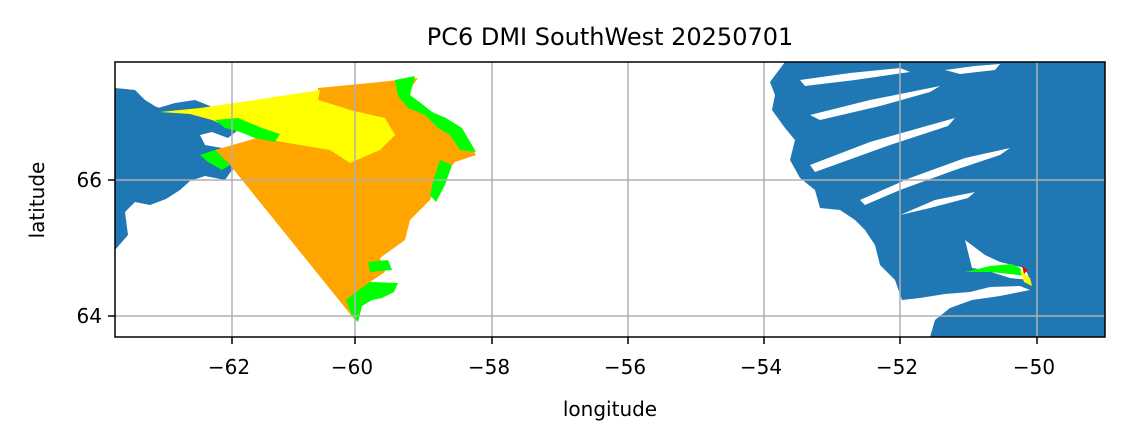 The height and width of the screenshot is (444, 1125). What do you see at coordinates (142, 110) in the screenshot?
I see `land-baffin-peninsula` at bounding box center [142, 110].